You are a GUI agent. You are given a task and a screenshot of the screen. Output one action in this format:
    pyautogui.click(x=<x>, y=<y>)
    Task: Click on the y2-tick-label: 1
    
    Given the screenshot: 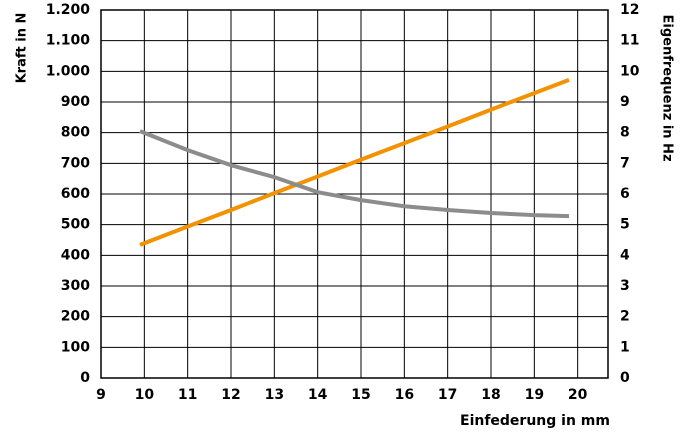 What is the action you would take?
    pyautogui.click(x=625, y=347)
    